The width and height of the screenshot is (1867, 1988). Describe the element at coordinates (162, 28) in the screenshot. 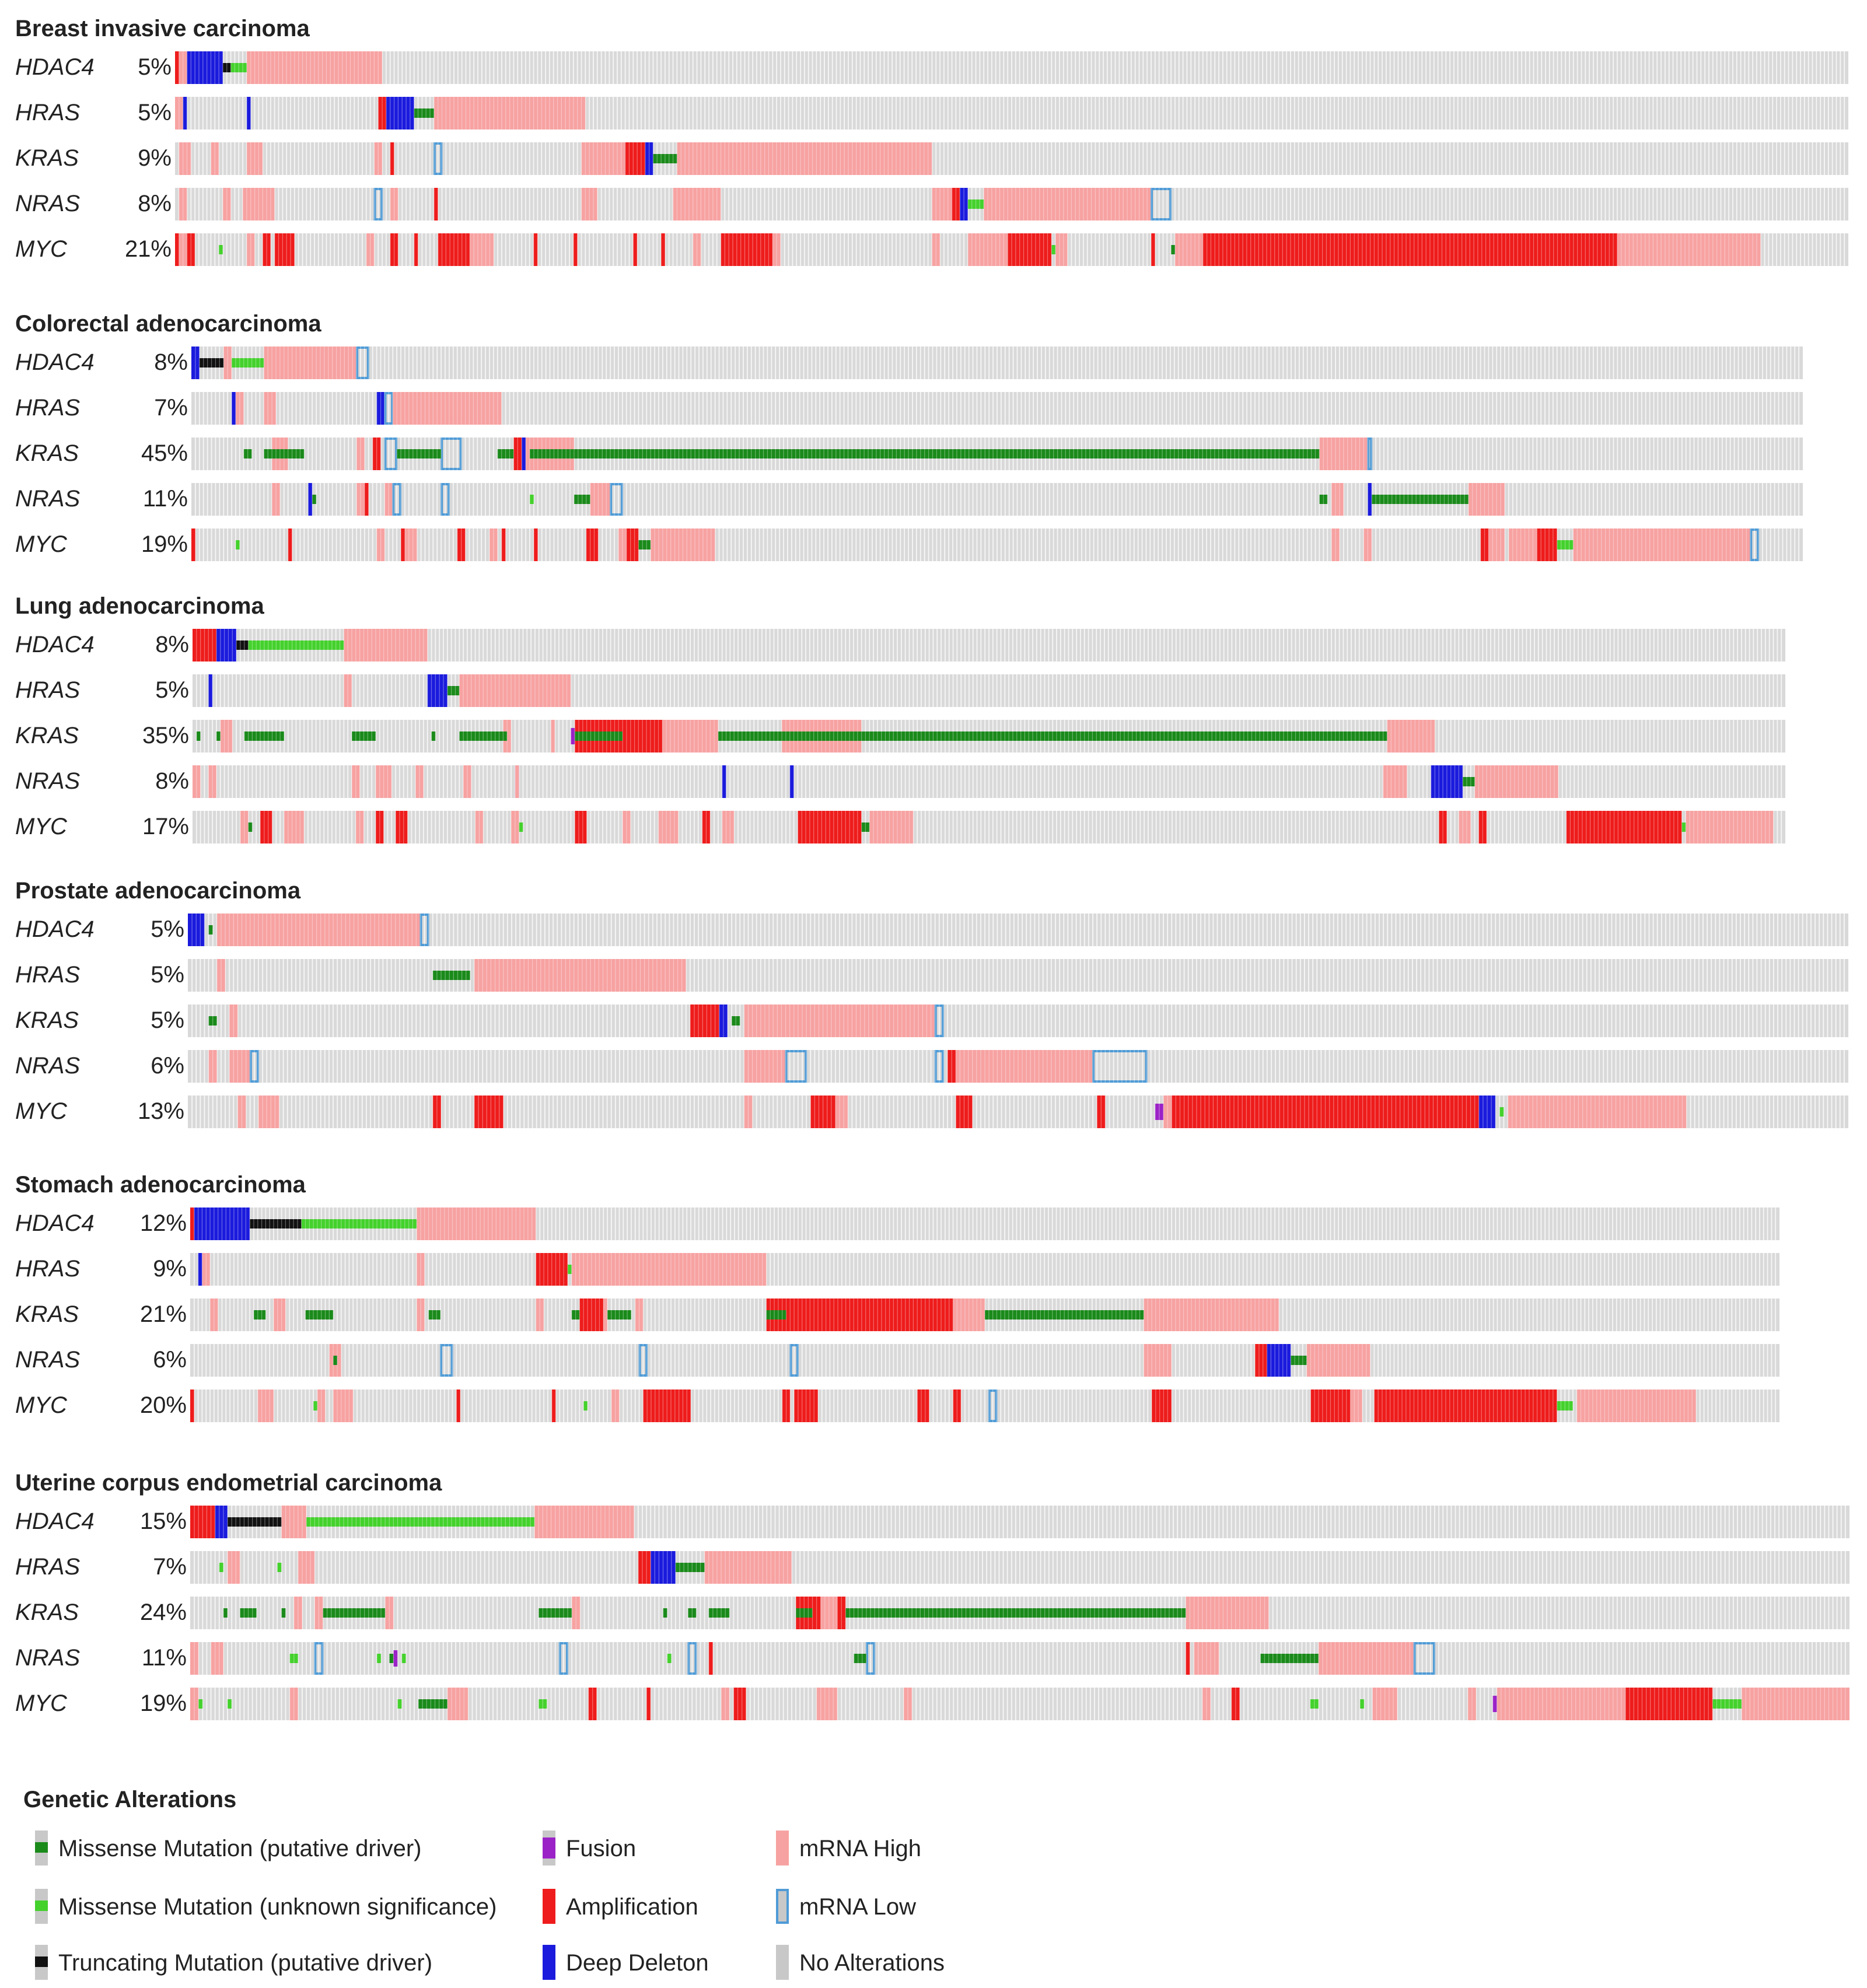

I see `panel-title: Breast invasive carcinoma` at that location.